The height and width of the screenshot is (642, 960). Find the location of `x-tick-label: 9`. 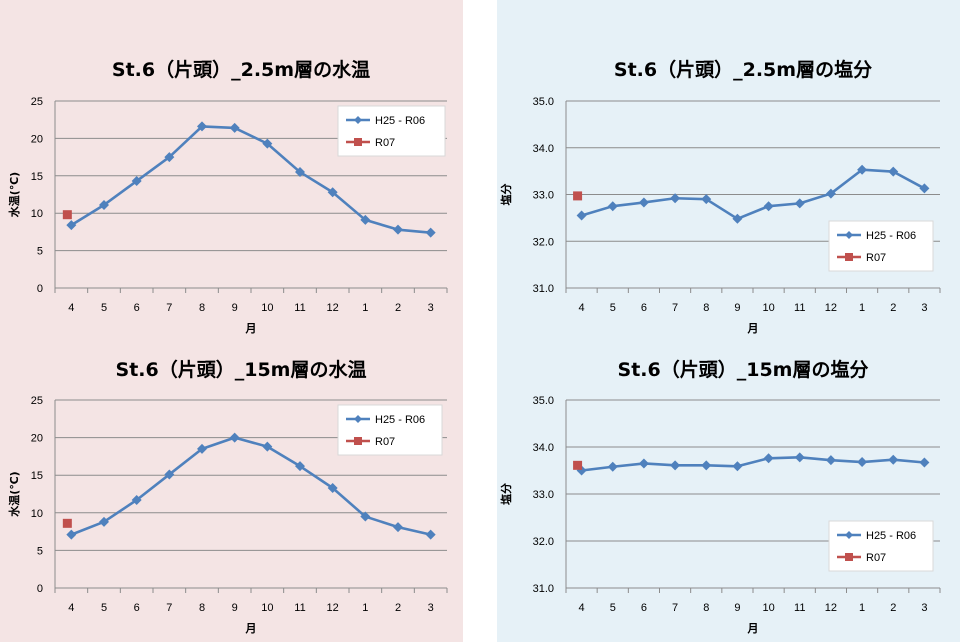

x-tick-label: 9 is located at coordinates (737, 308).